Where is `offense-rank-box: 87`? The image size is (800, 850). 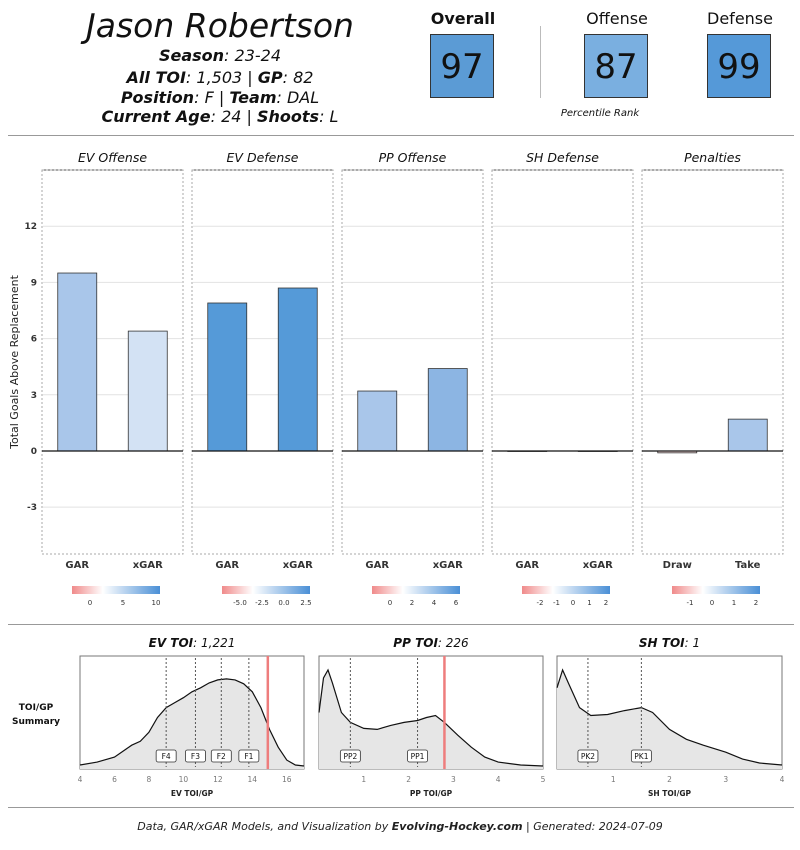 offense-rank-box: 87 is located at coordinates (616, 66).